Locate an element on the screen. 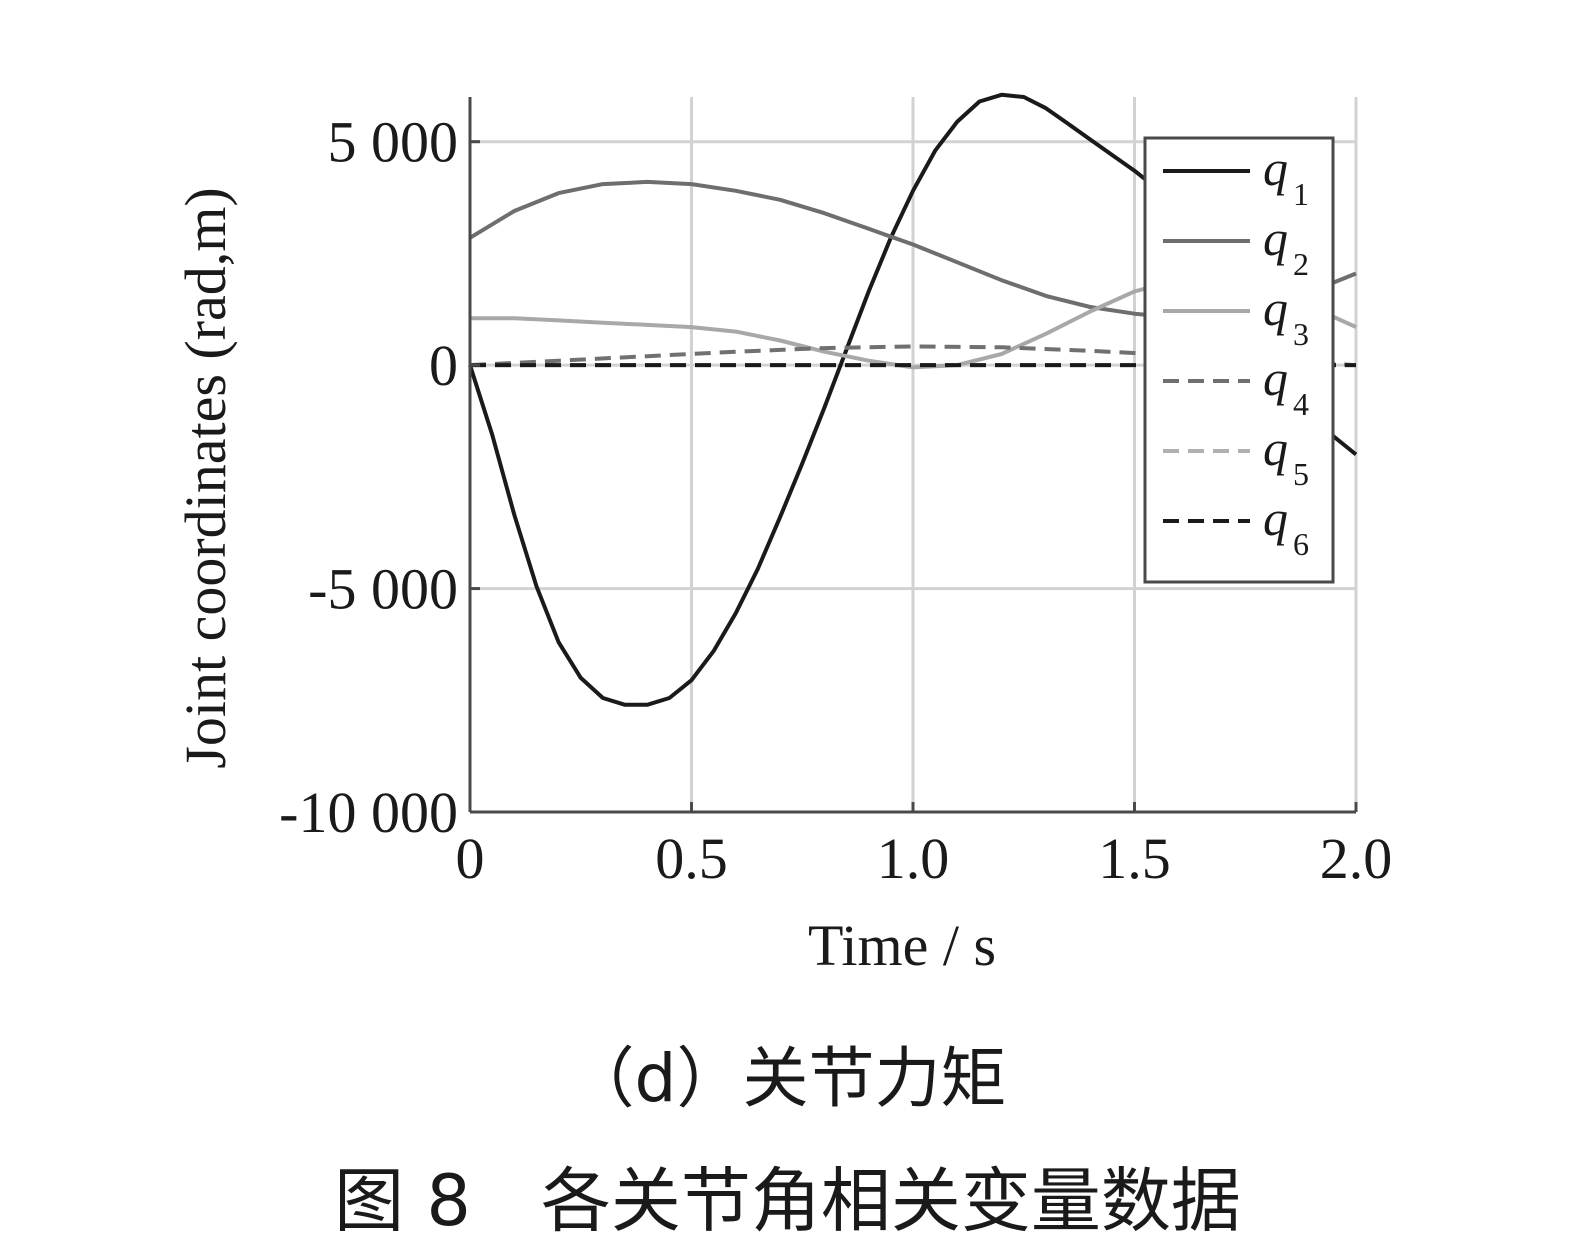 The image size is (1575, 1256). legend-box is located at coordinates (1239, 360).